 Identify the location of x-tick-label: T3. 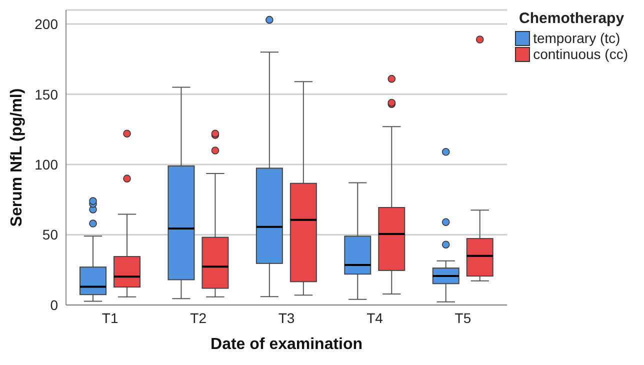
(286, 318).